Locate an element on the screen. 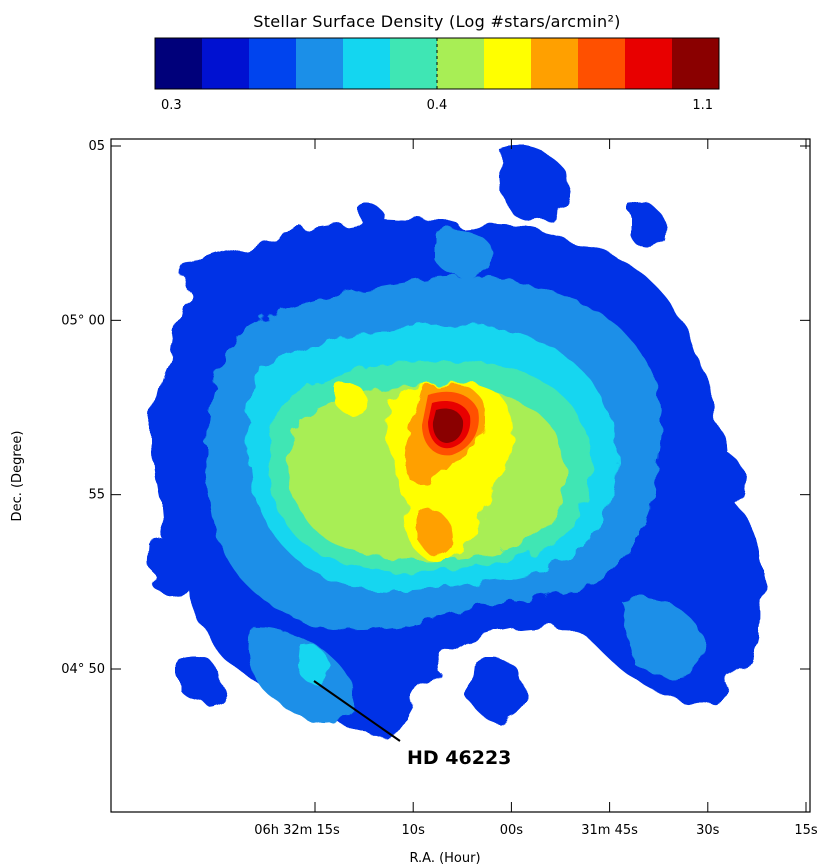 This screenshot has height=868, width=830. x-axis-title: R.A. (Hour) is located at coordinates (444, 858).